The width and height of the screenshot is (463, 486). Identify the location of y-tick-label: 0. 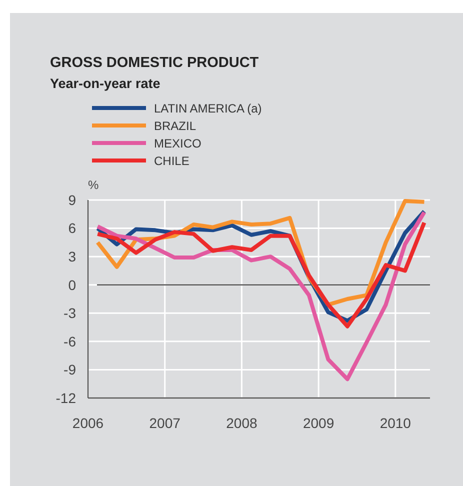
(72, 284).